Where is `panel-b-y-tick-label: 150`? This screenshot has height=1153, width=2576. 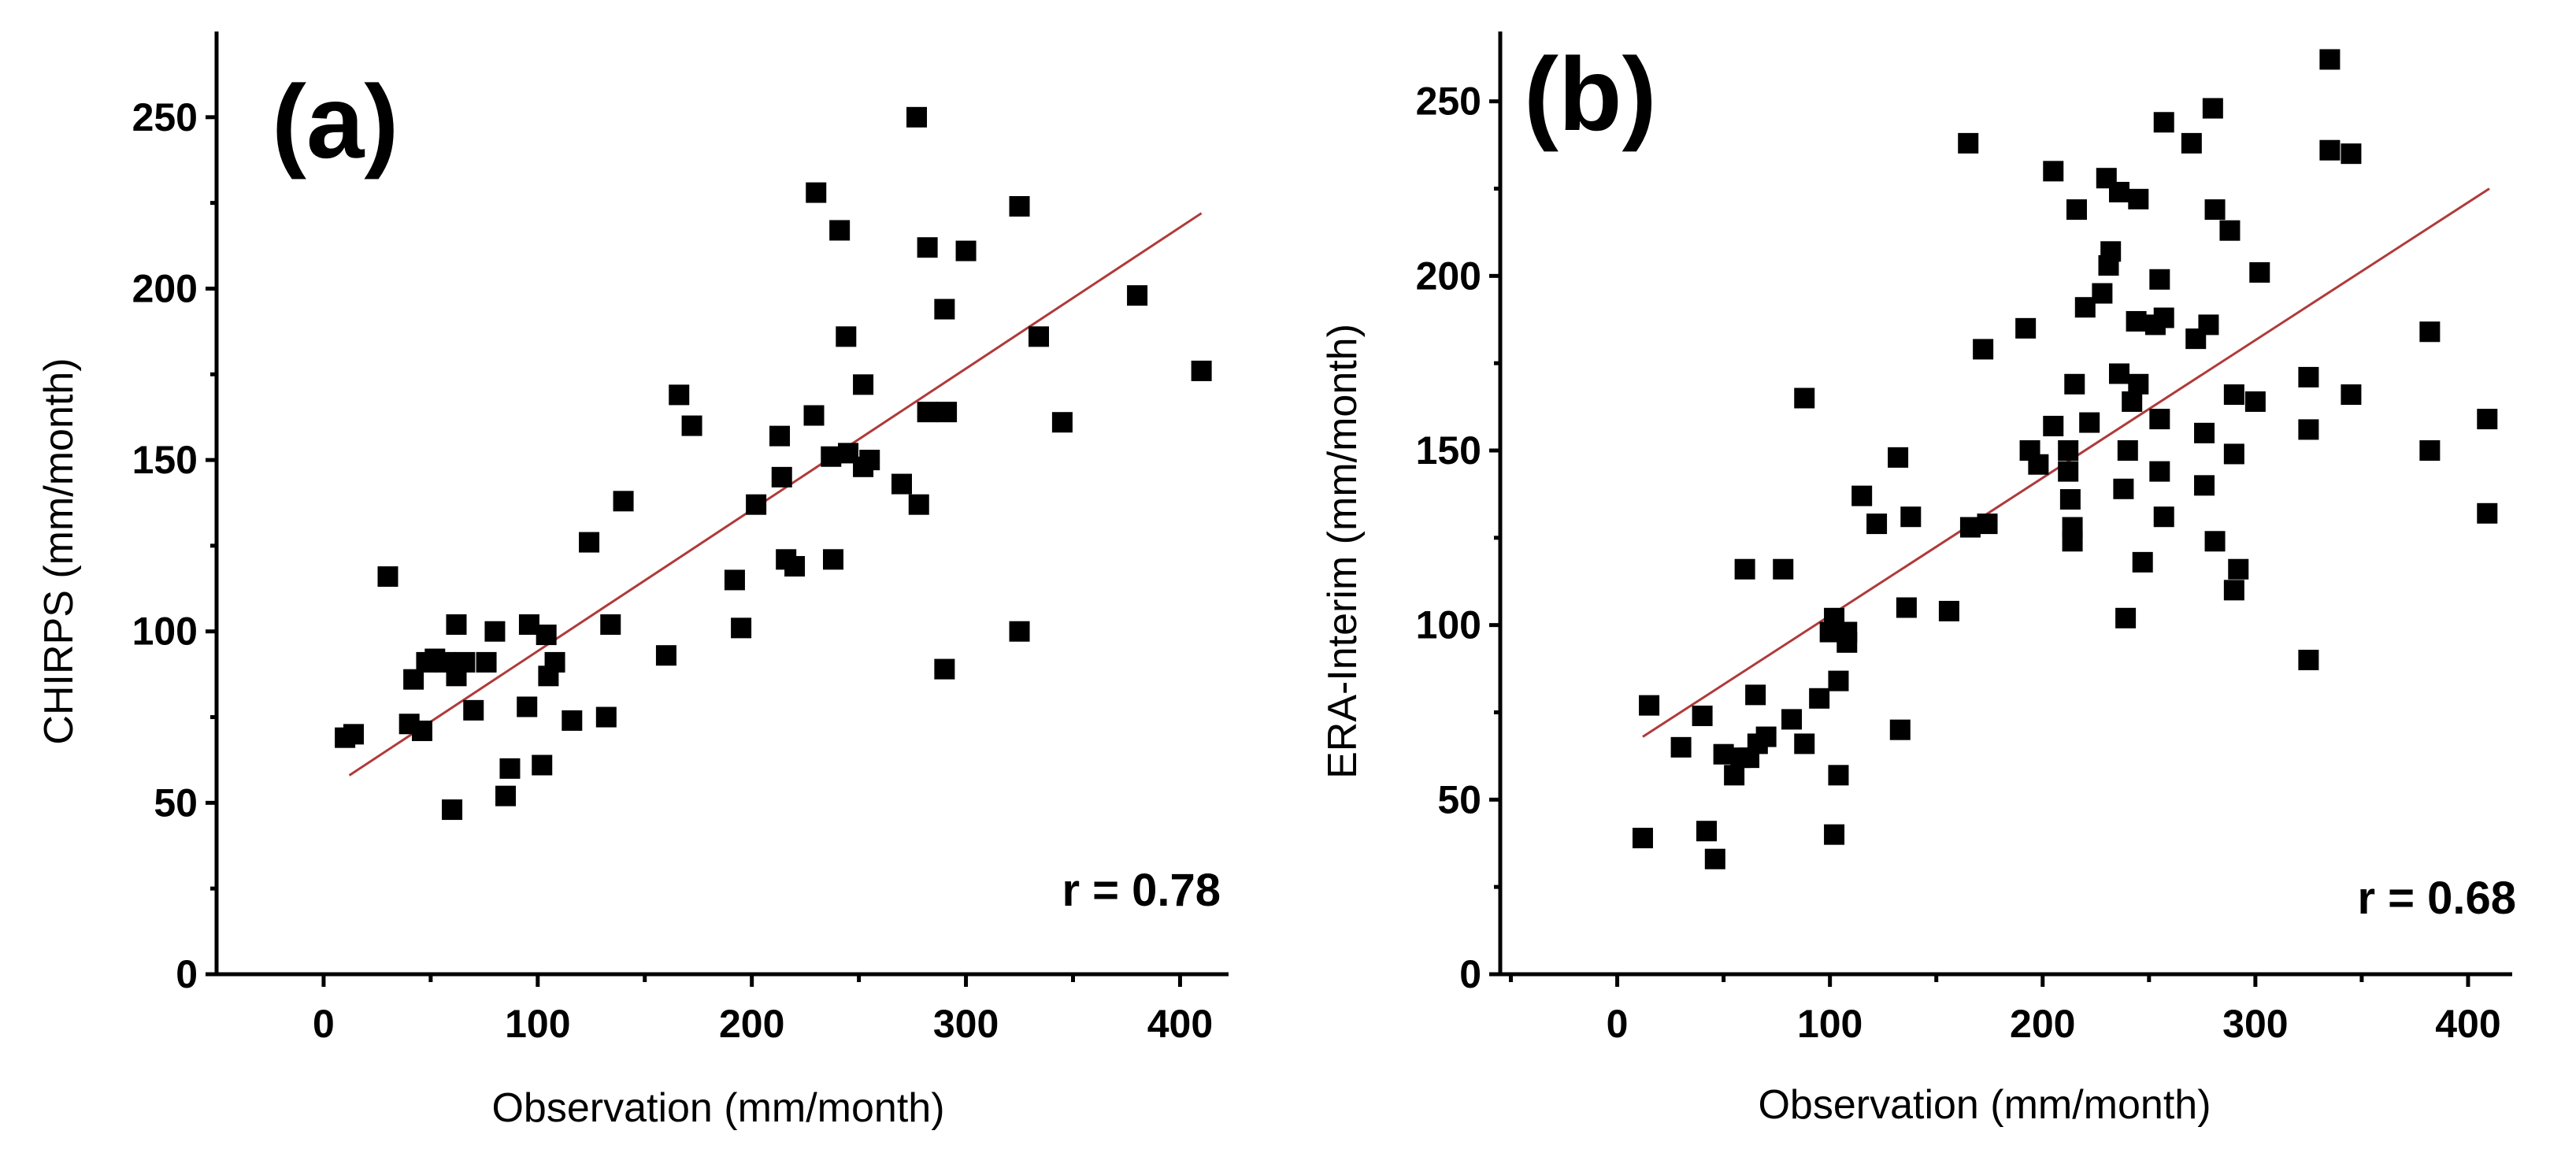
panel-b-y-tick-label: 150 is located at coordinates (1448, 450).